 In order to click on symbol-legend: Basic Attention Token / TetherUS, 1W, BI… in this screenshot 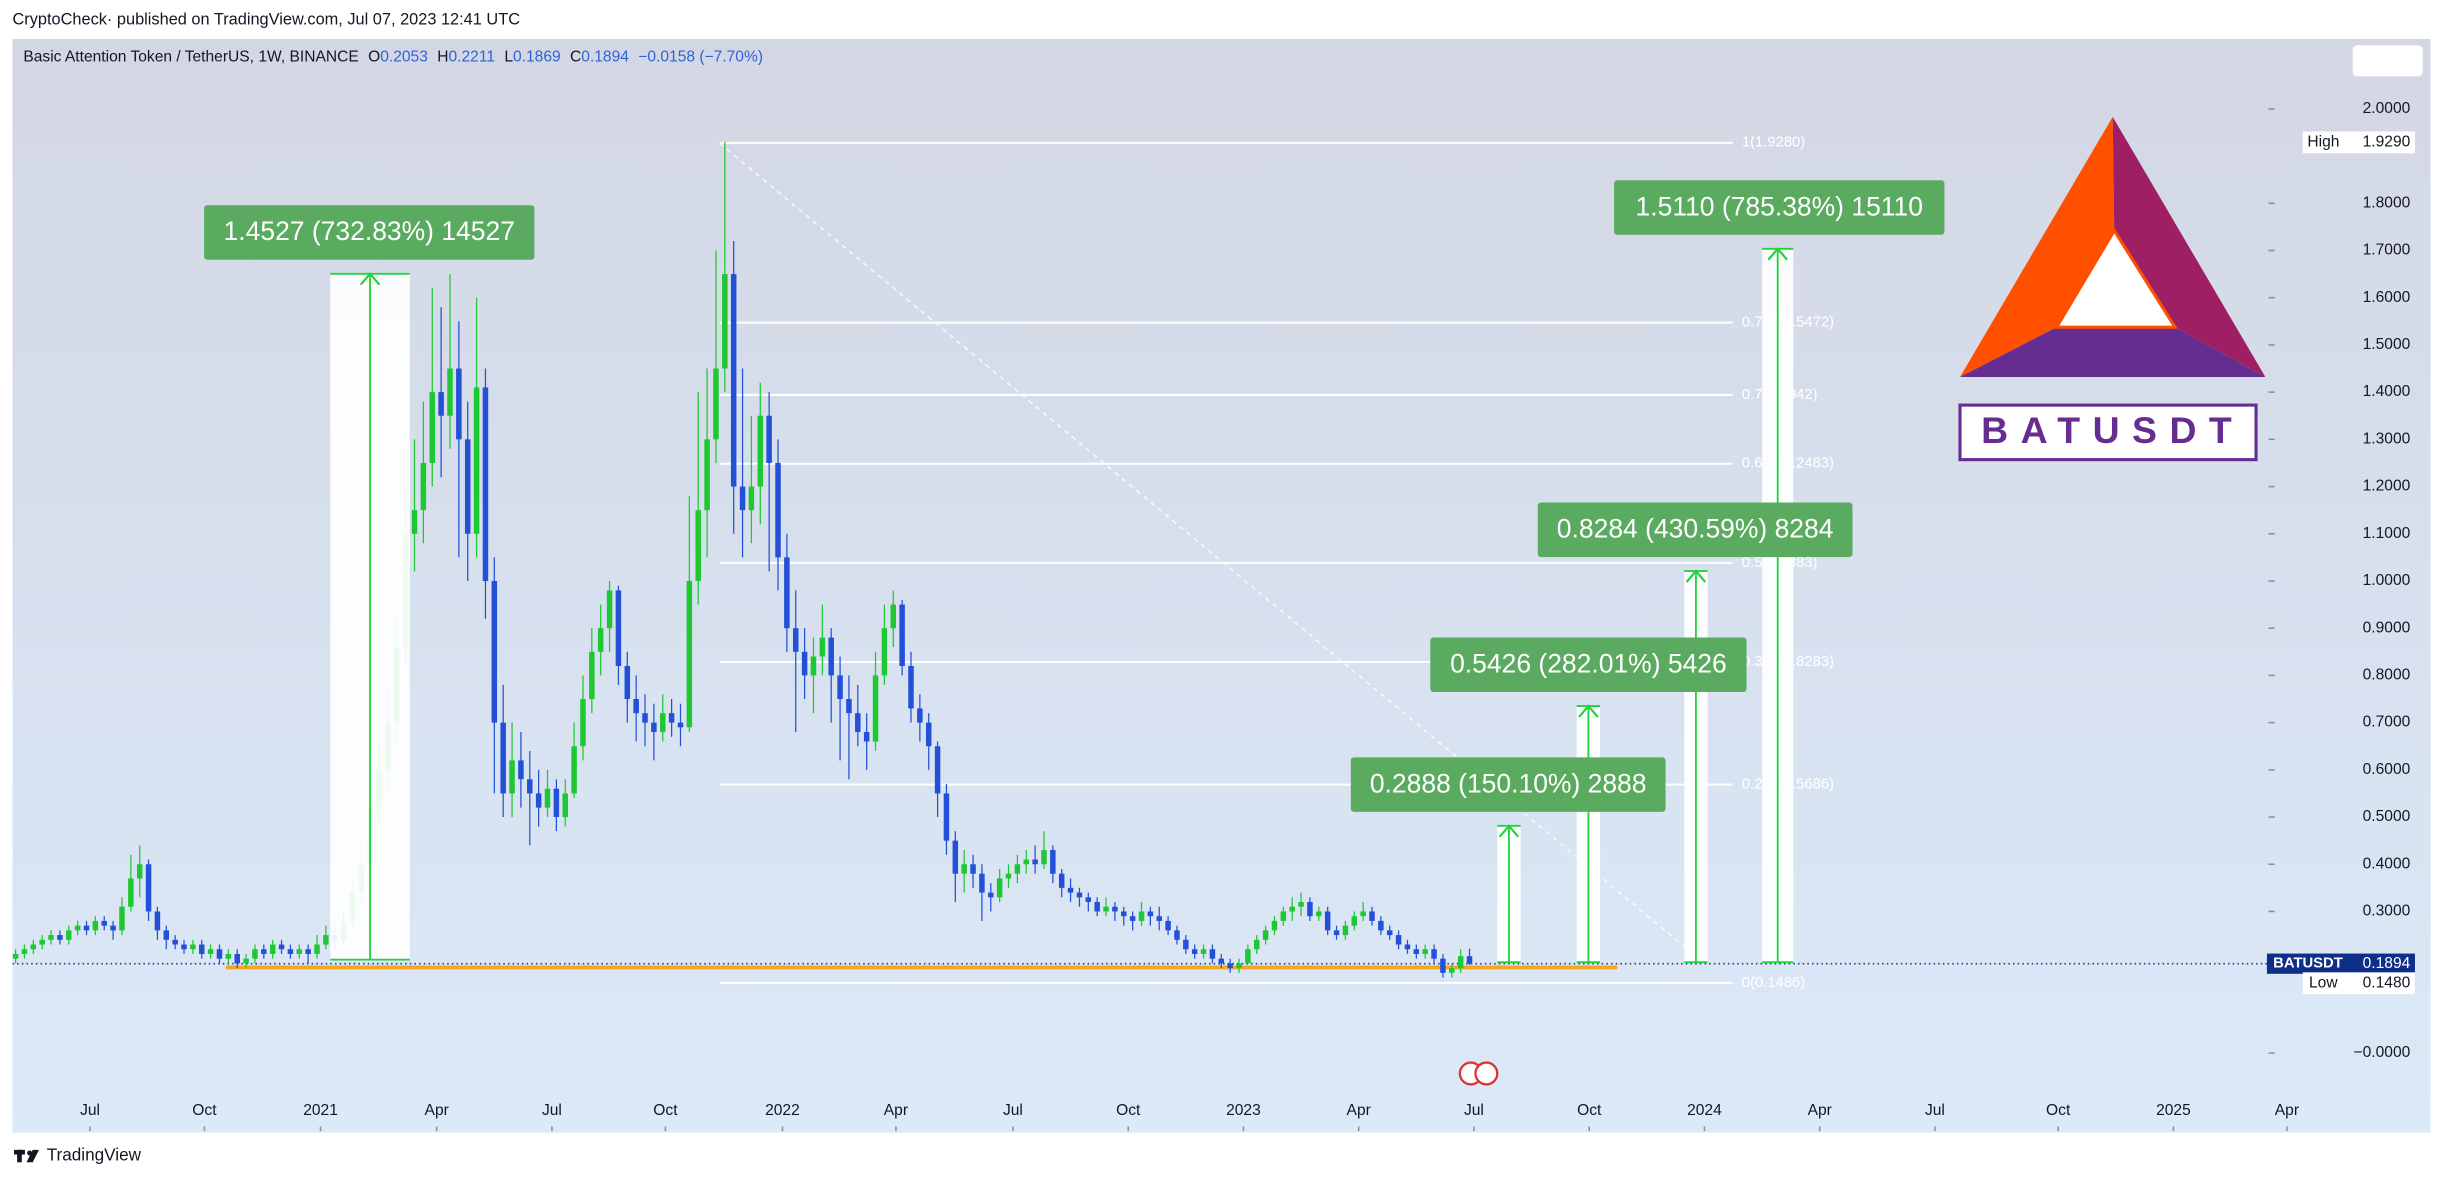, I will do `click(393, 57)`.